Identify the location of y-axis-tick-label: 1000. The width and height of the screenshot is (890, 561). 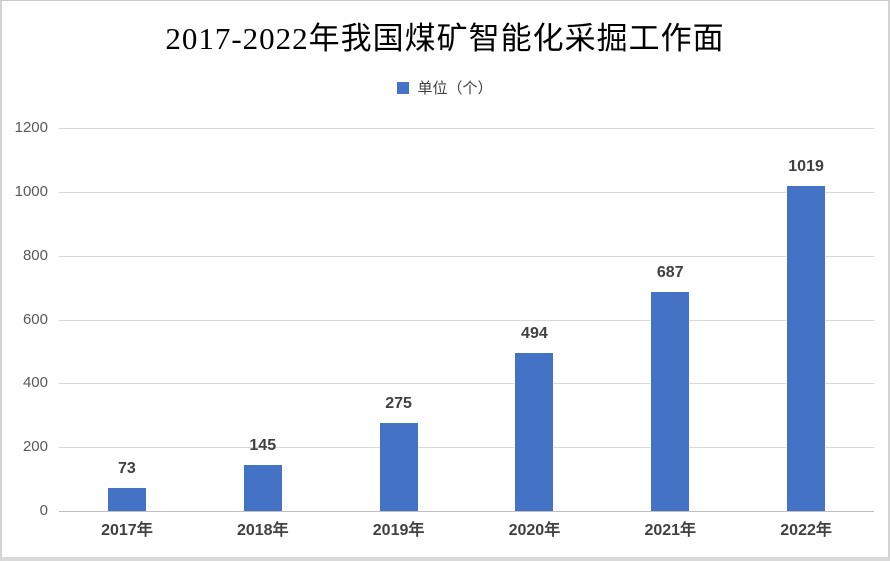
(31, 191).